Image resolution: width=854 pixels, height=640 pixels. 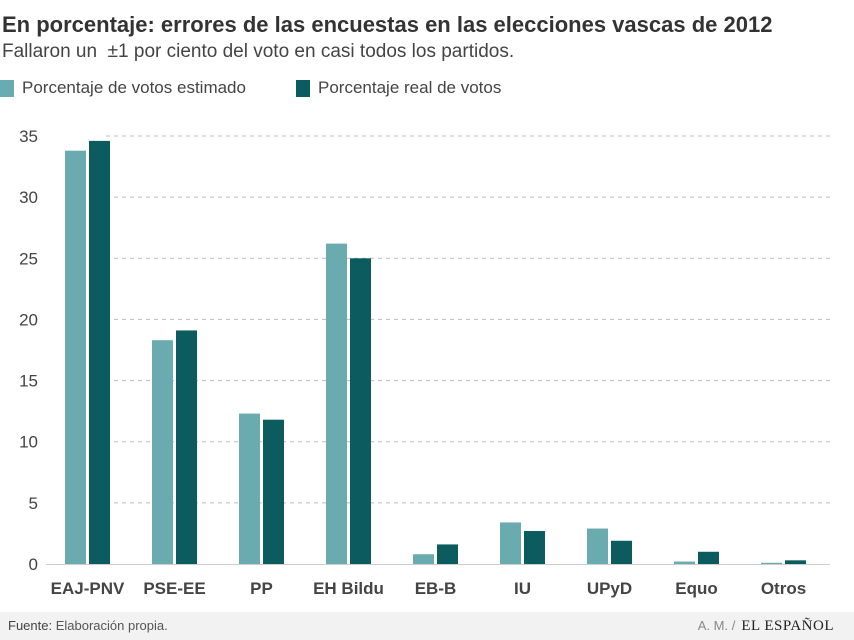 I want to click on bar-real-pse-ee, so click(x=186, y=447).